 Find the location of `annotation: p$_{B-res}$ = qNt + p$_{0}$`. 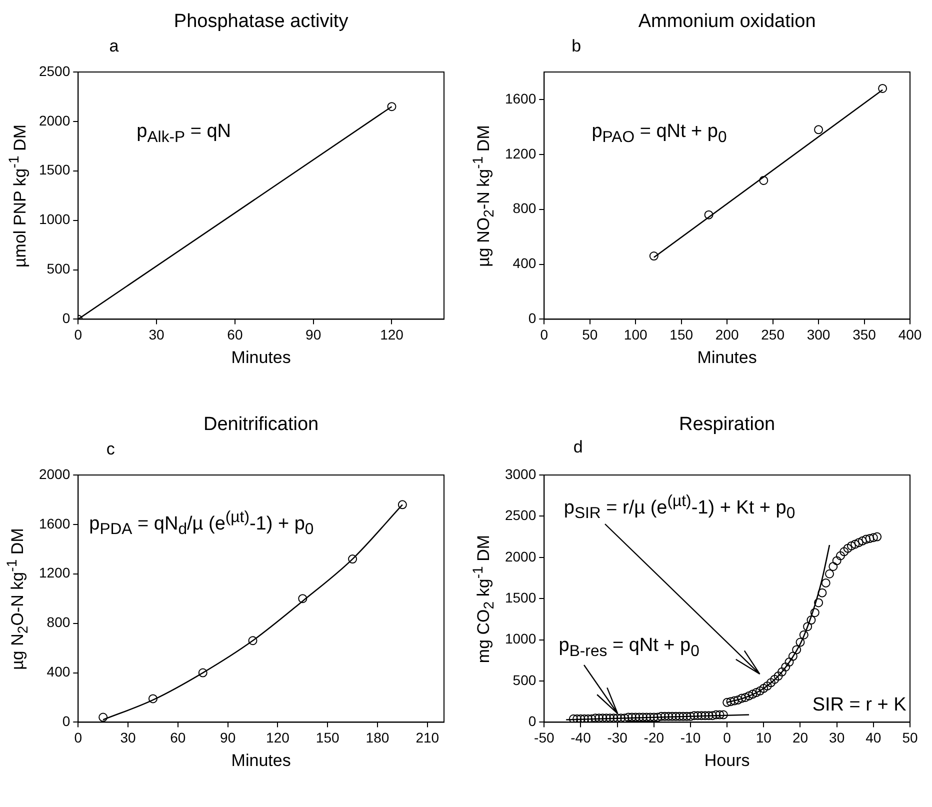

annotation: p$_{B-res}$ = qNt + p$_{0}$ is located at coordinates (629, 647).